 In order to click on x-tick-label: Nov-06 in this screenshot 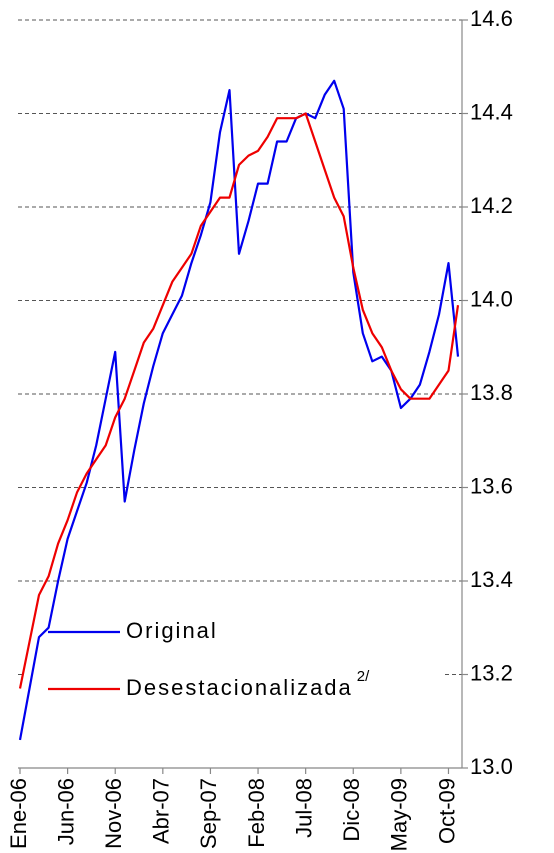, I will do `click(113, 813)`.